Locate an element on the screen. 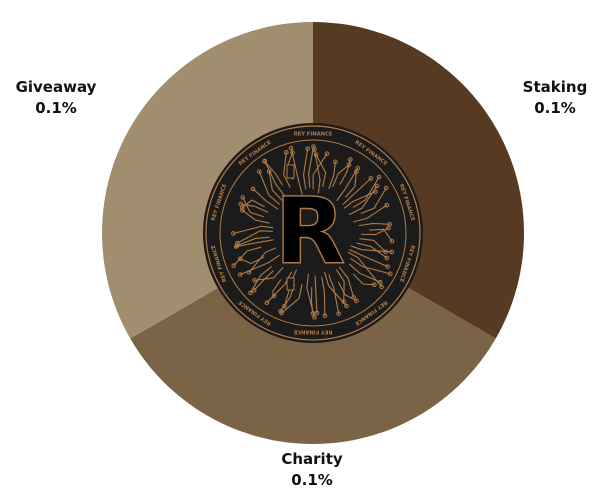 This screenshot has width=605, height=491. prong-bottom is located at coordinates (290, 284).